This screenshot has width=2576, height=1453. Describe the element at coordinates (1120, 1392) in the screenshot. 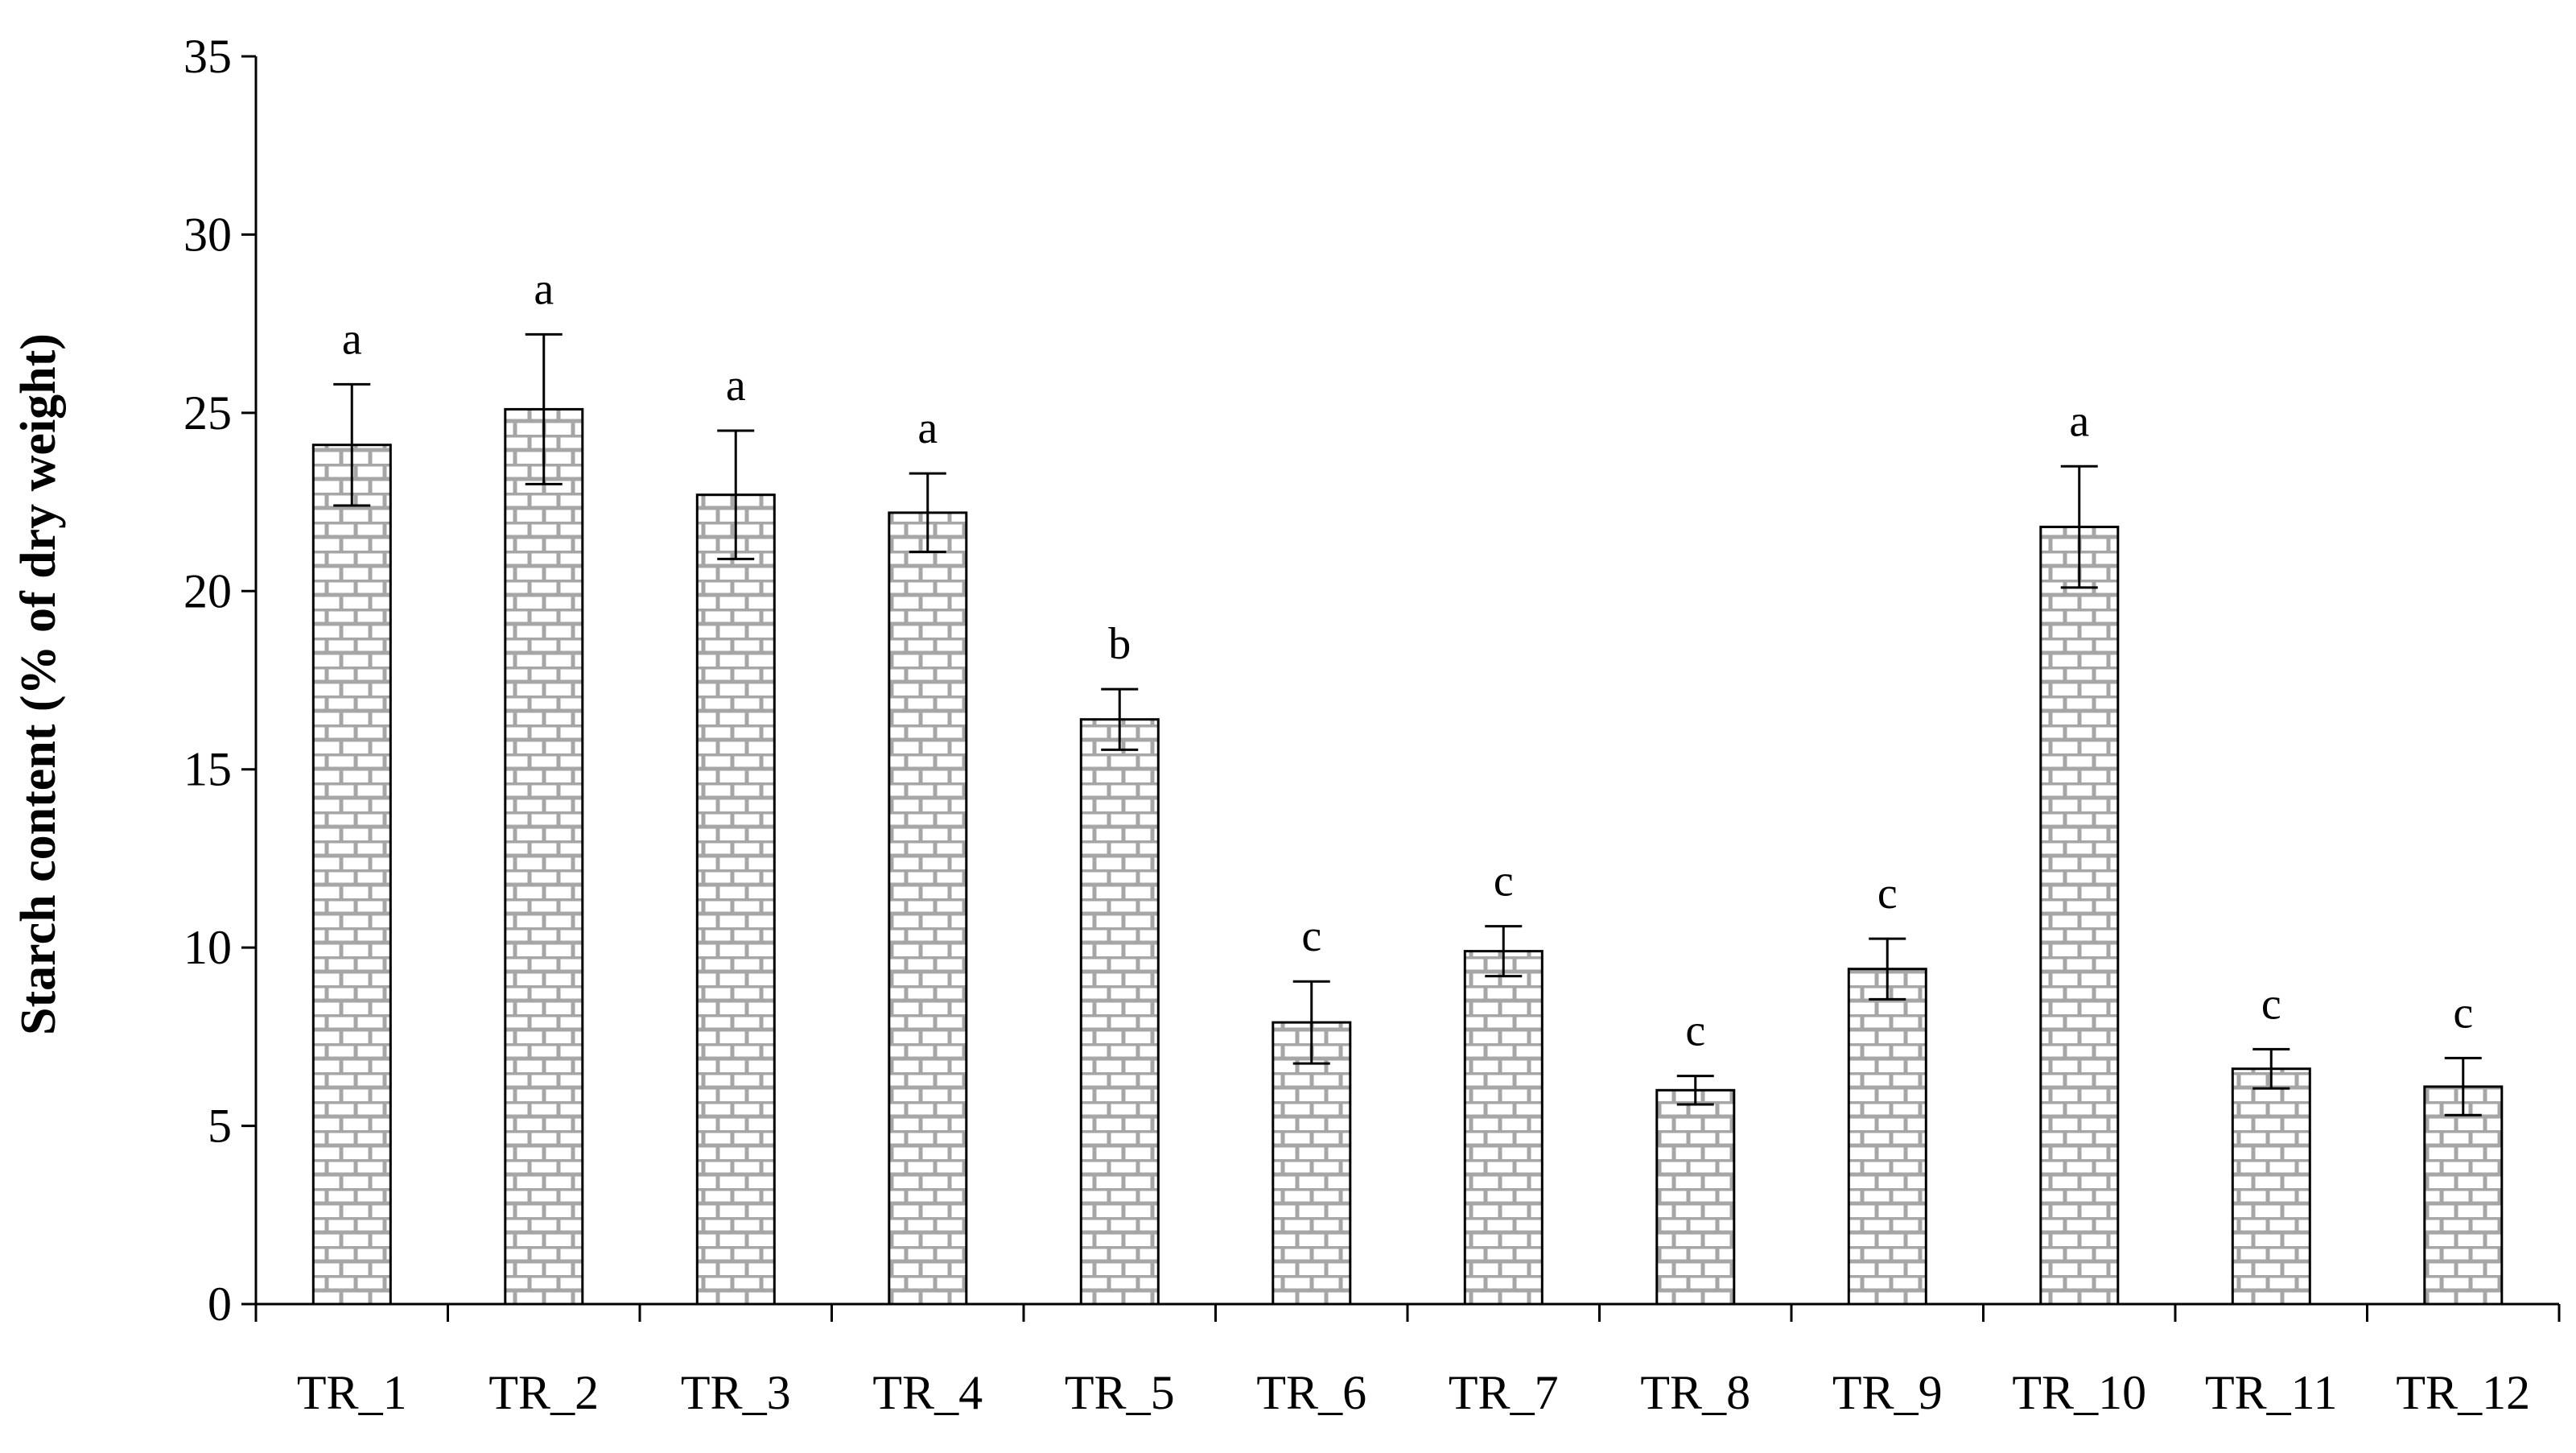

I see `x-tick-label-tr-5: TR_5` at that location.